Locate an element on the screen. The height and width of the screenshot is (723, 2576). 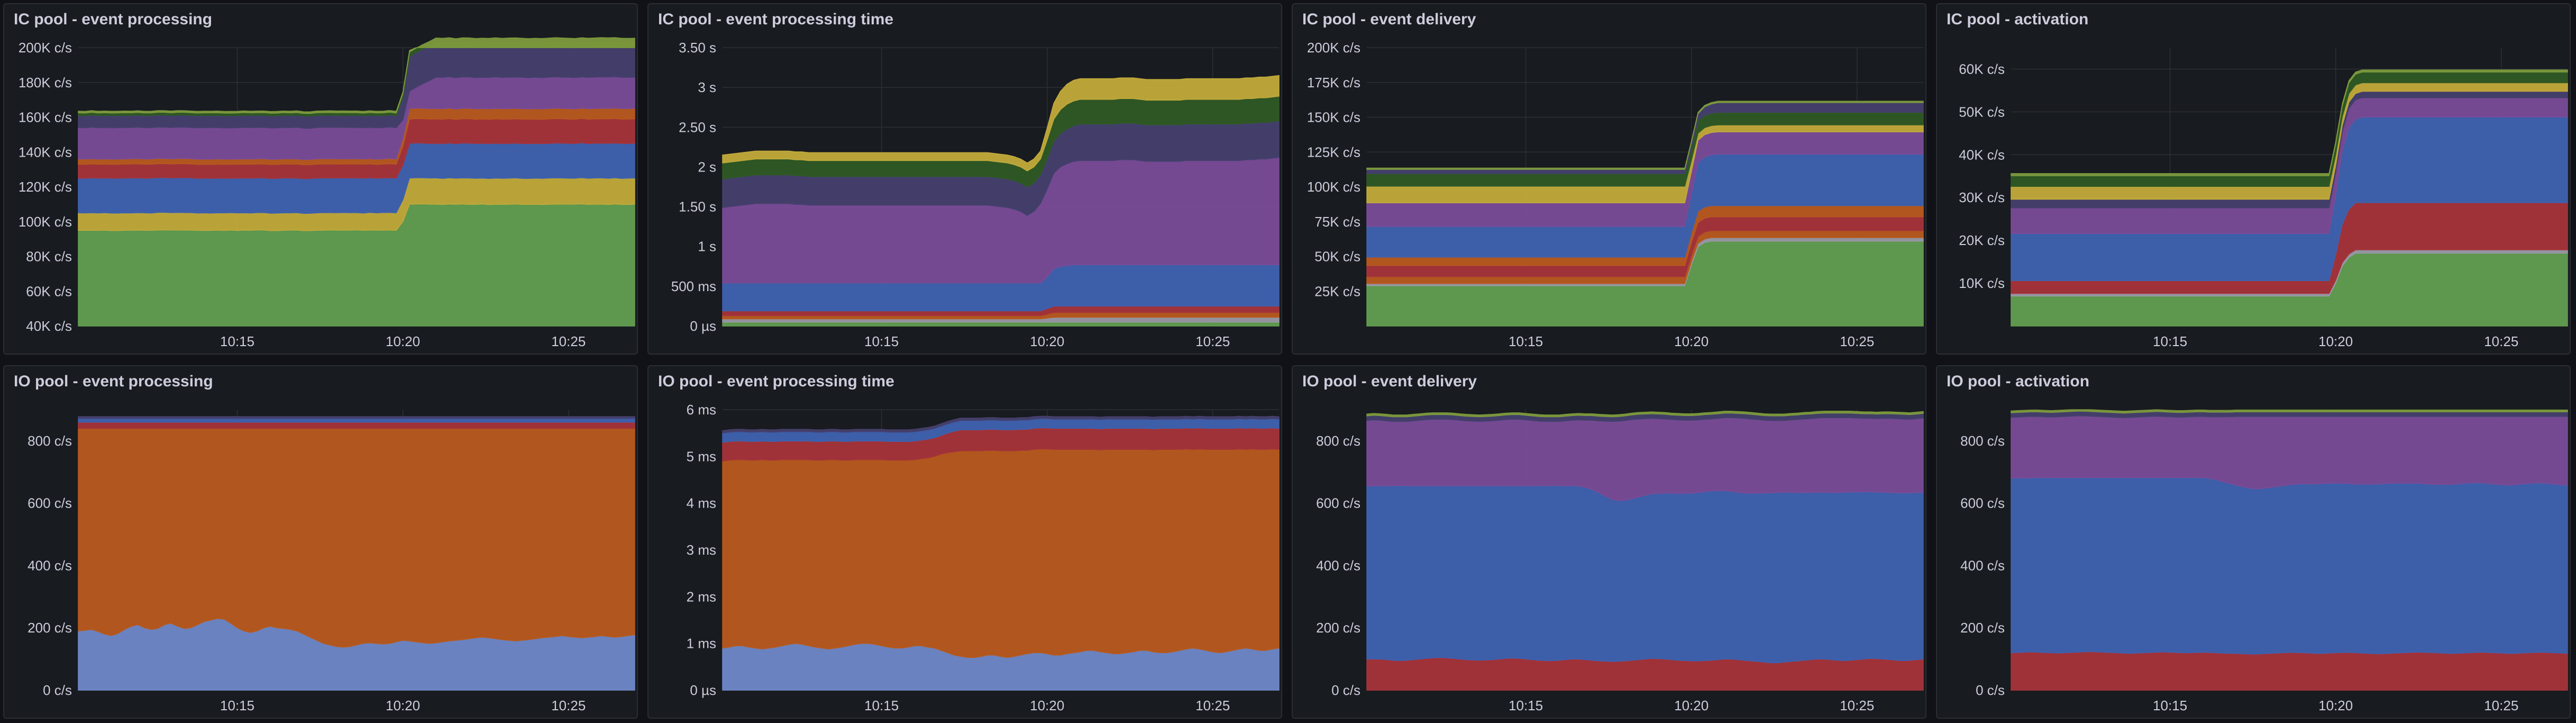
y-tick-label: 30K c/s is located at coordinates (1982, 197).